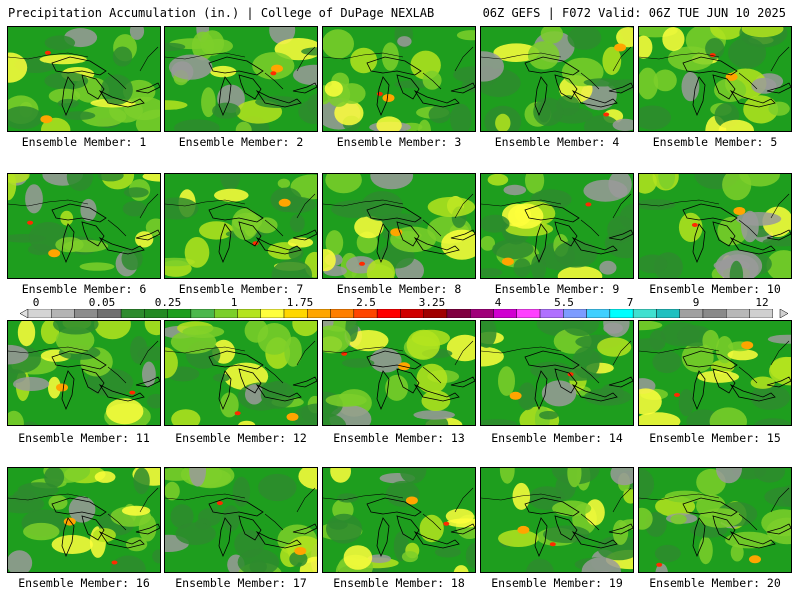  I want to click on ensemble-member-label: Ensemble Member: 5, so click(715, 142).